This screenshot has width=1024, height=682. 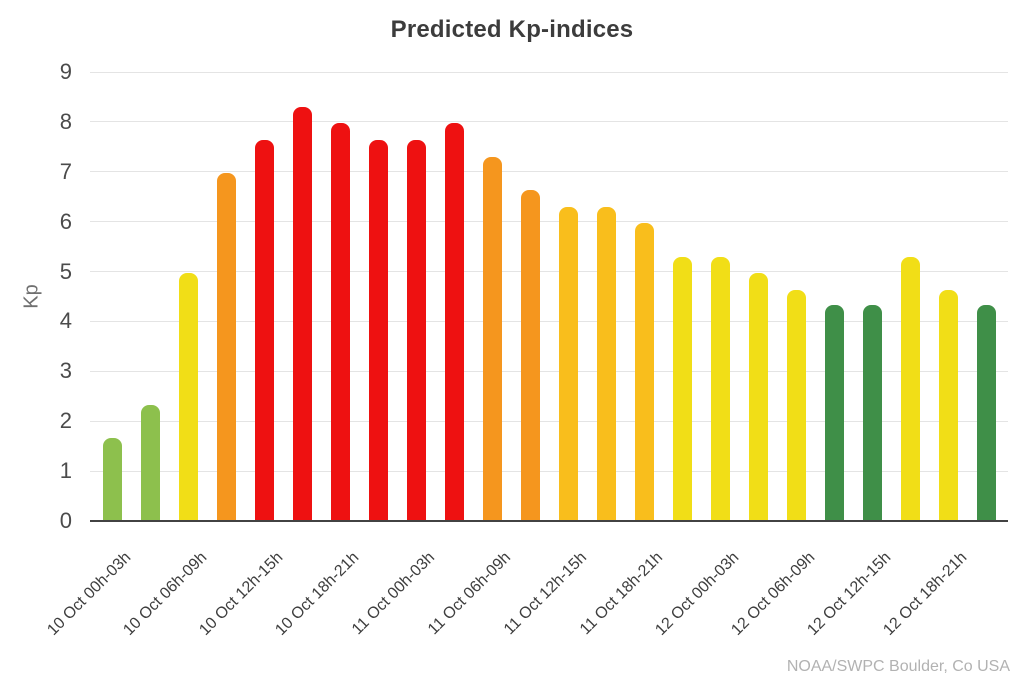 I want to click on y-tick-label: 8, so click(x=65, y=121).